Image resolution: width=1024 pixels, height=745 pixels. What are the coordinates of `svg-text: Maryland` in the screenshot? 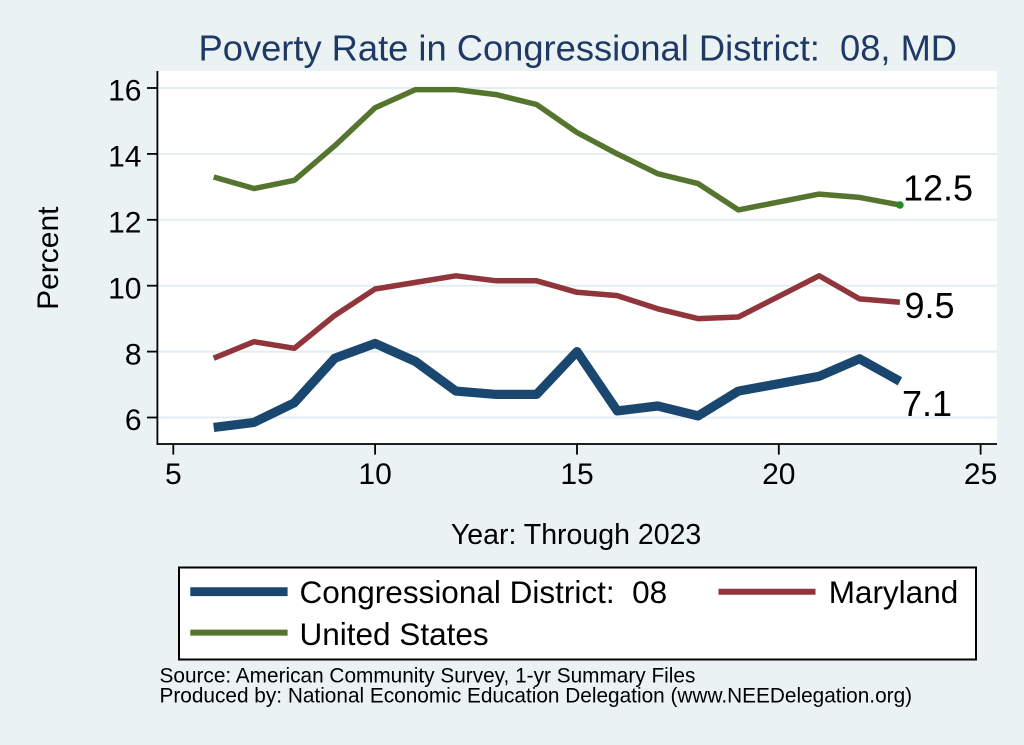 It's located at (894, 592).